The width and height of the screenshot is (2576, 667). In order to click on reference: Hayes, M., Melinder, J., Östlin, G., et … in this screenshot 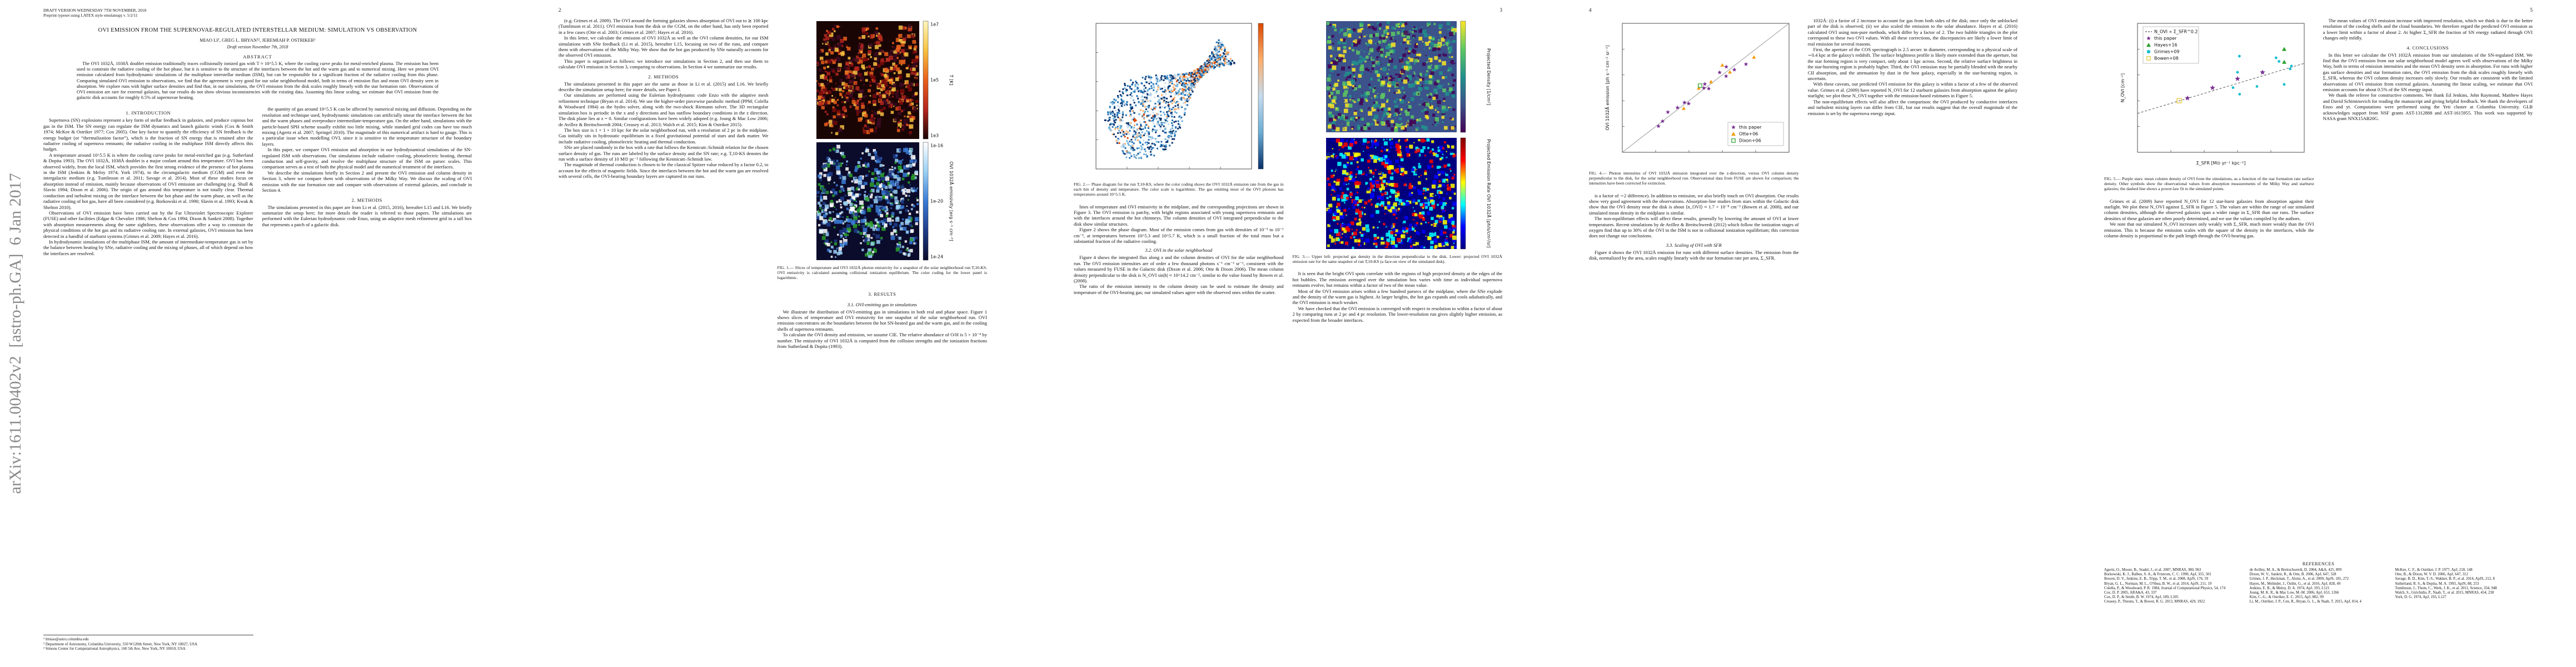, I will do `click(2295, 583)`.